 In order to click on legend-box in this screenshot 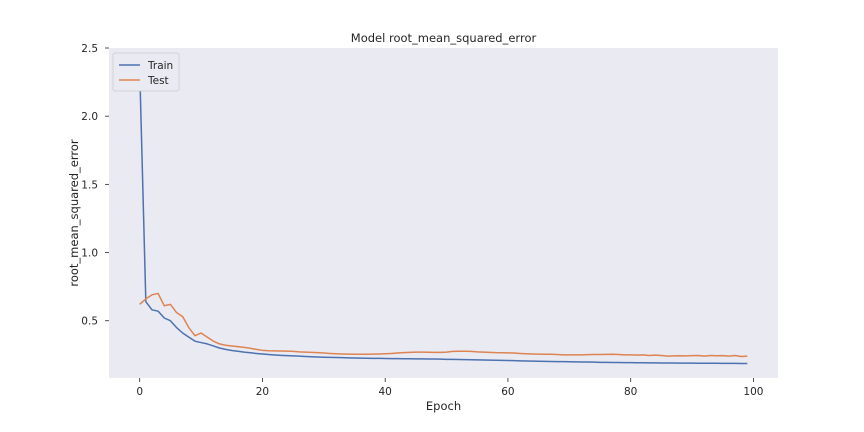, I will do `click(146, 72)`.